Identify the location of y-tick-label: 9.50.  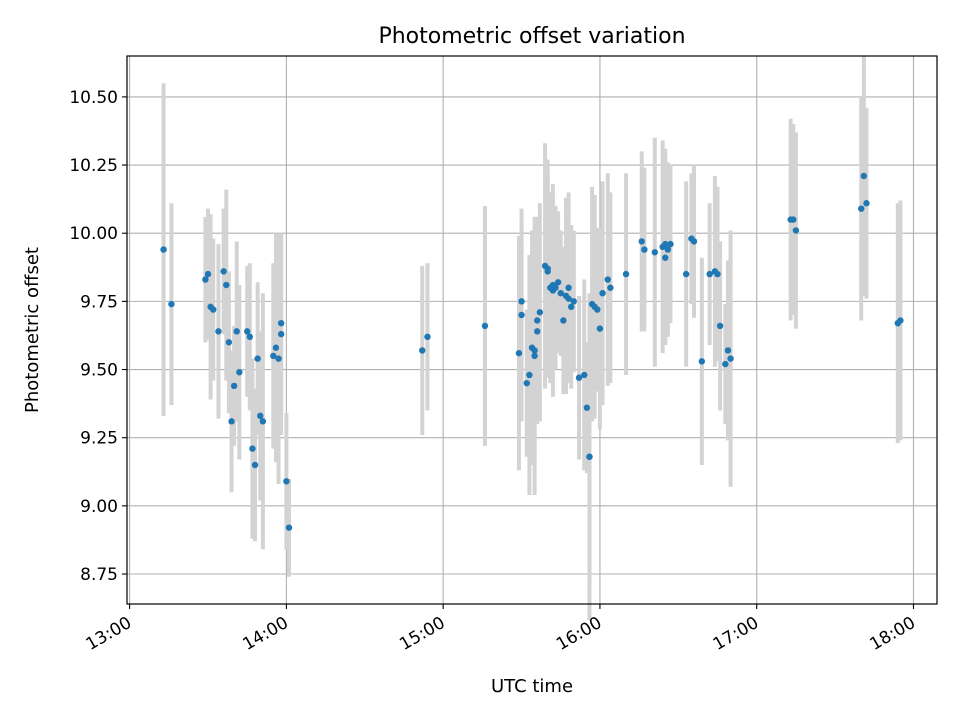
(99, 371).